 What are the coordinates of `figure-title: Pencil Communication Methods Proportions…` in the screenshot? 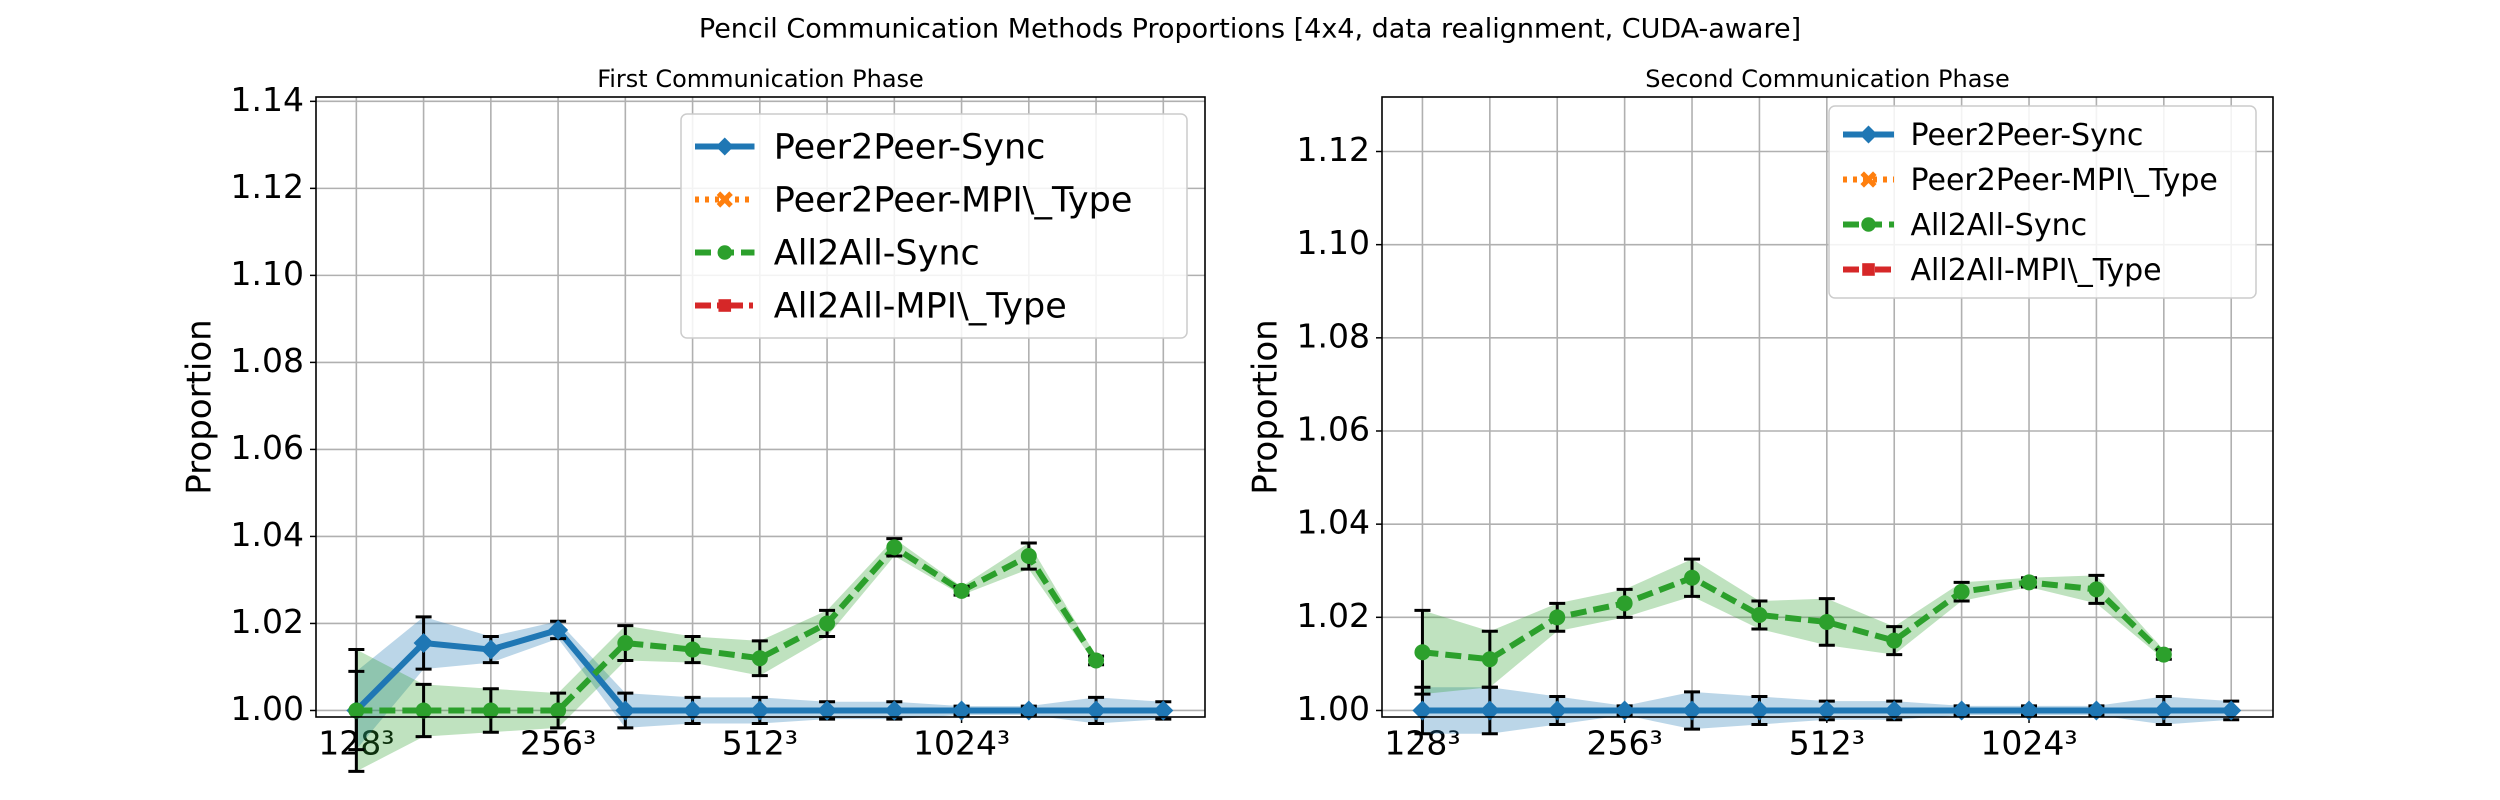 It's located at (1250, 29).